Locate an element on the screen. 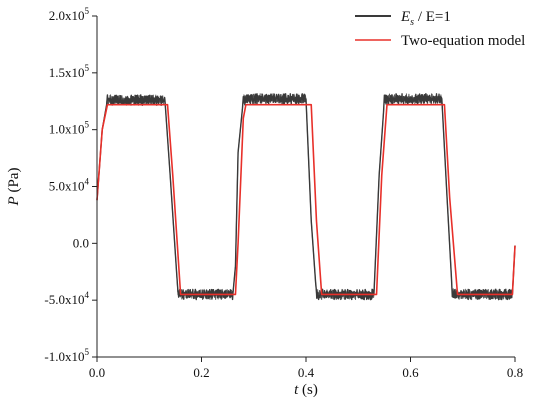 This screenshot has height=404, width=550. legend-label: Es / E=1 is located at coordinates (425, 18).